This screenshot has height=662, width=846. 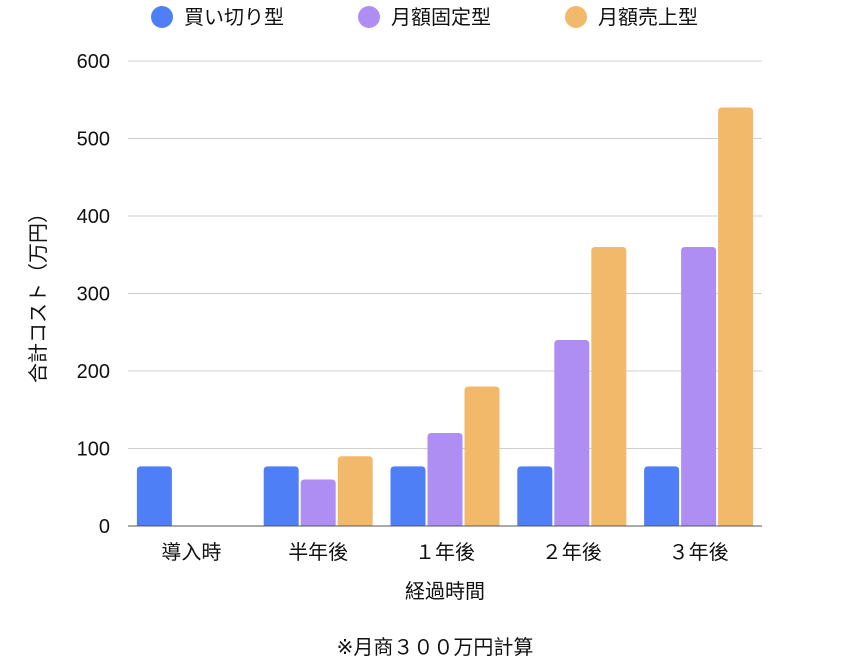 What do you see at coordinates (699, 552) in the screenshot?
I see `x-tick-label: ３年後` at bounding box center [699, 552].